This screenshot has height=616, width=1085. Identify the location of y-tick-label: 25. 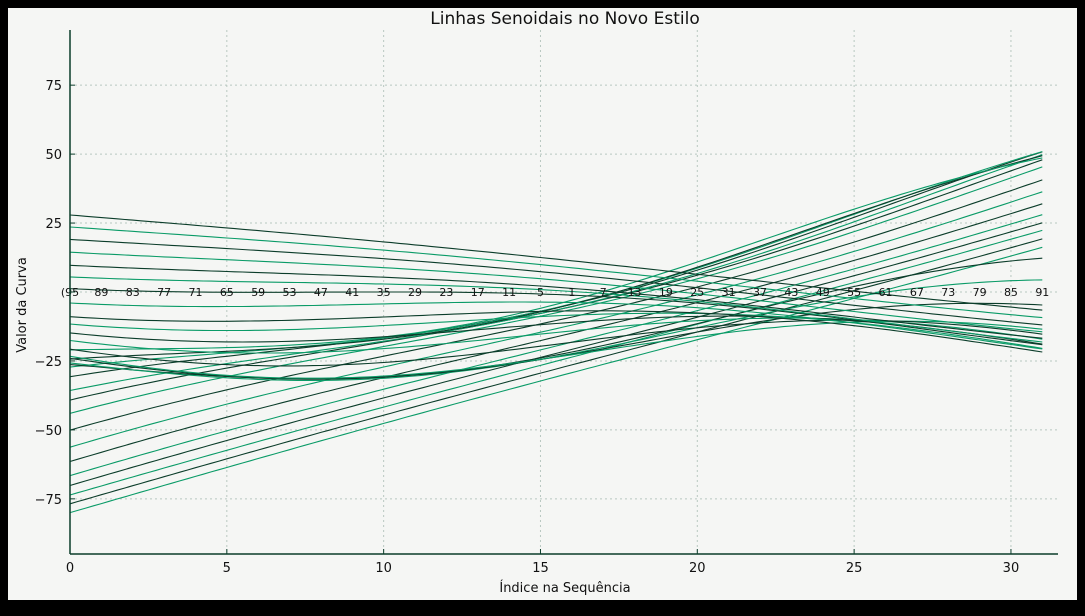
(53, 224).